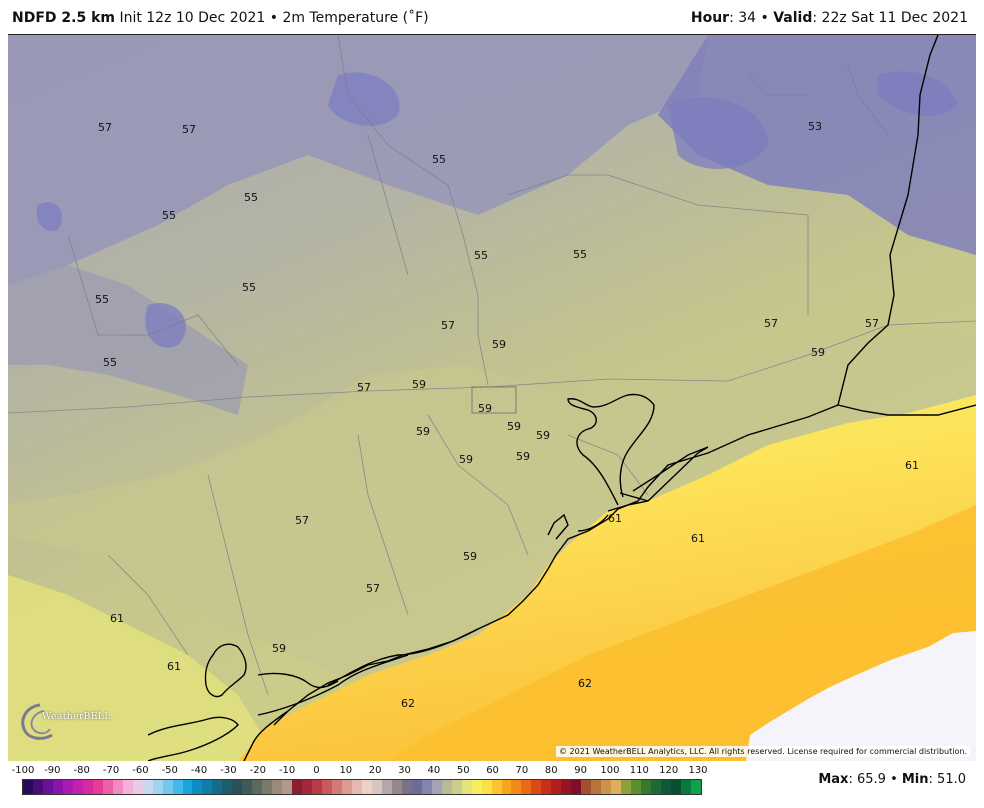 This screenshot has width=984, height=808. What do you see at coordinates (346, 770) in the screenshot?
I see `colorbar-tick: 10` at bounding box center [346, 770].